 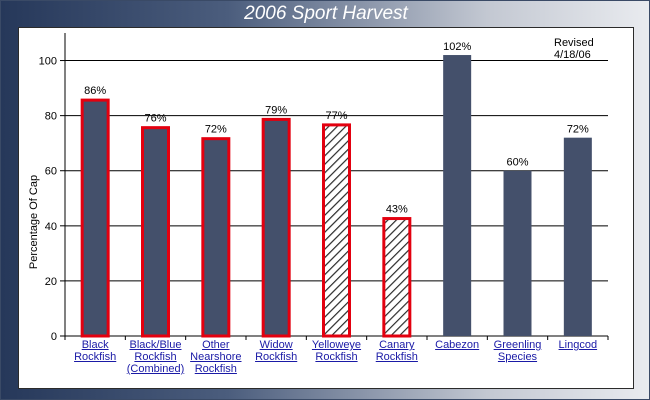 I want to click on value-label: 77%, so click(x=336, y=116).